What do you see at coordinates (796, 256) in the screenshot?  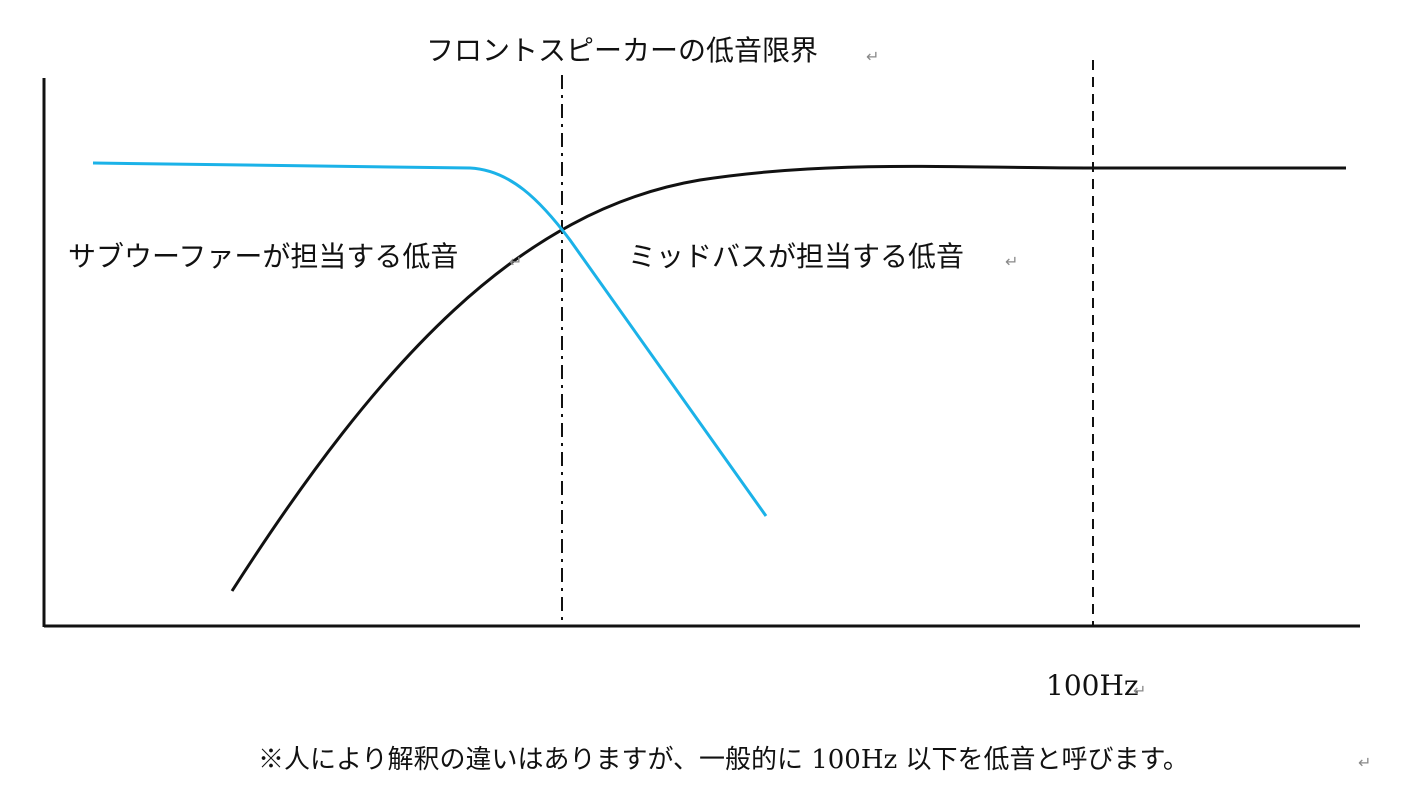 I see `midbass-range-label: ミッドバスが担当する低音` at bounding box center [796, 256].